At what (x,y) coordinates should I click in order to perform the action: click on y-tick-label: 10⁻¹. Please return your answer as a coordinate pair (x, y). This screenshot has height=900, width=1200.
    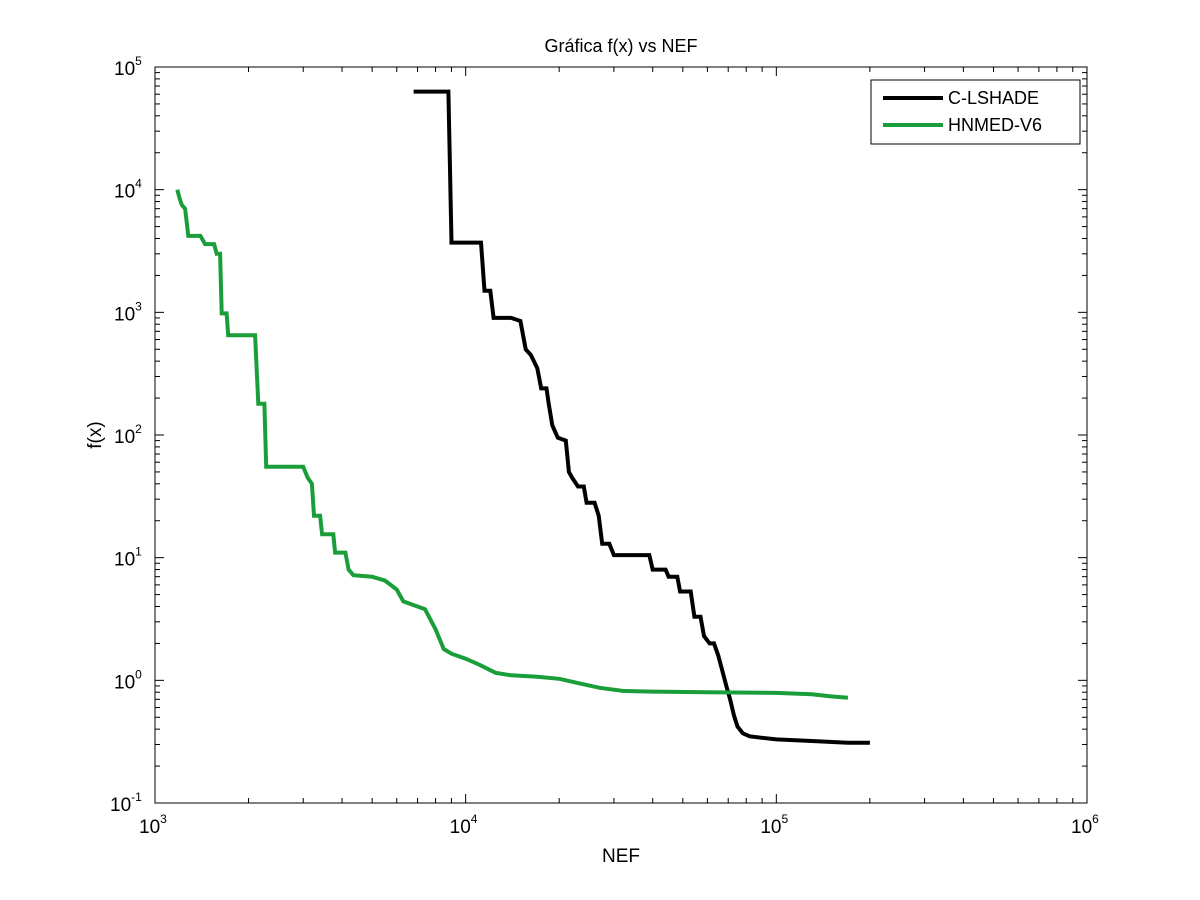
    Looking at the image, I should click on (126, 803).